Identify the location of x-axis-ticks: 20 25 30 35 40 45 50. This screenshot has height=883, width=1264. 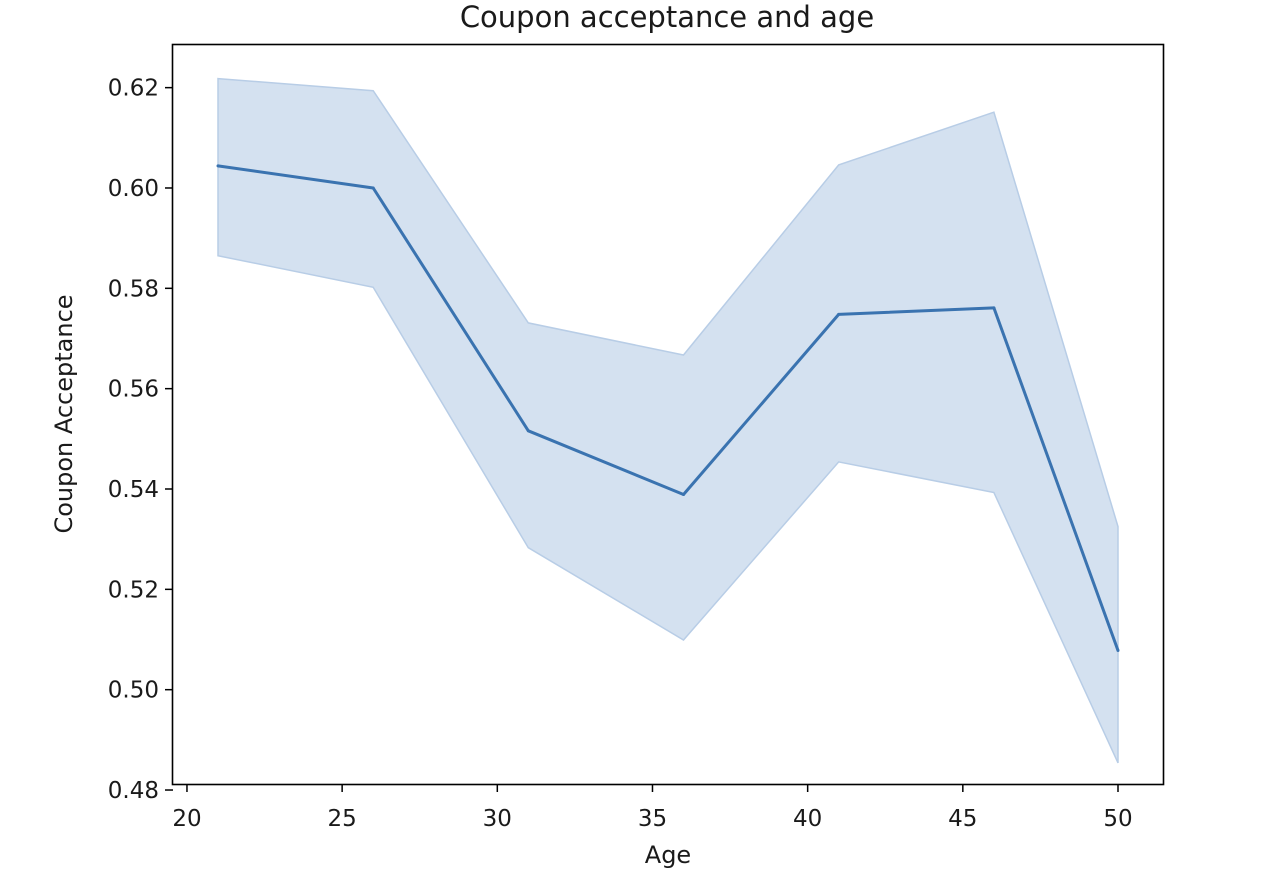
(652, 808).